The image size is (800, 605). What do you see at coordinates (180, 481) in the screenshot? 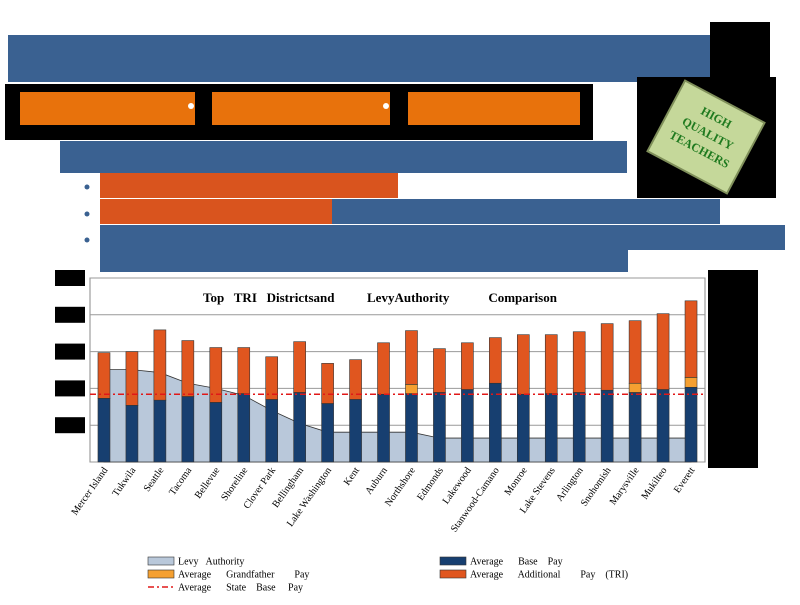
I see `x-tick-label: Tacoma` at bounding box center [180, 481].